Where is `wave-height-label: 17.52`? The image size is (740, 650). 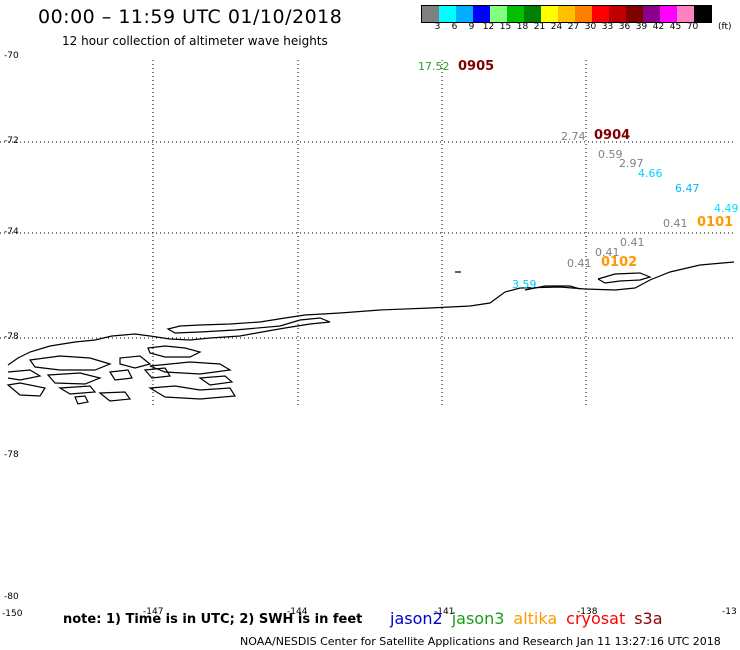 wave-height-label: 17.52 is located at coordinates (434, 66).